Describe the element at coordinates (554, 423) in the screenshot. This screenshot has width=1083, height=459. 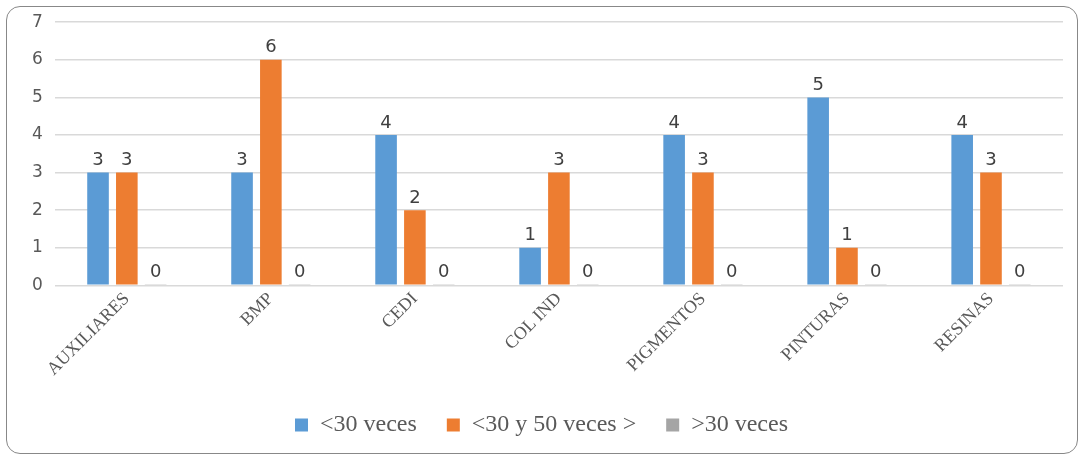
I see `legend-label: <30 y 50 veces >` at that location.